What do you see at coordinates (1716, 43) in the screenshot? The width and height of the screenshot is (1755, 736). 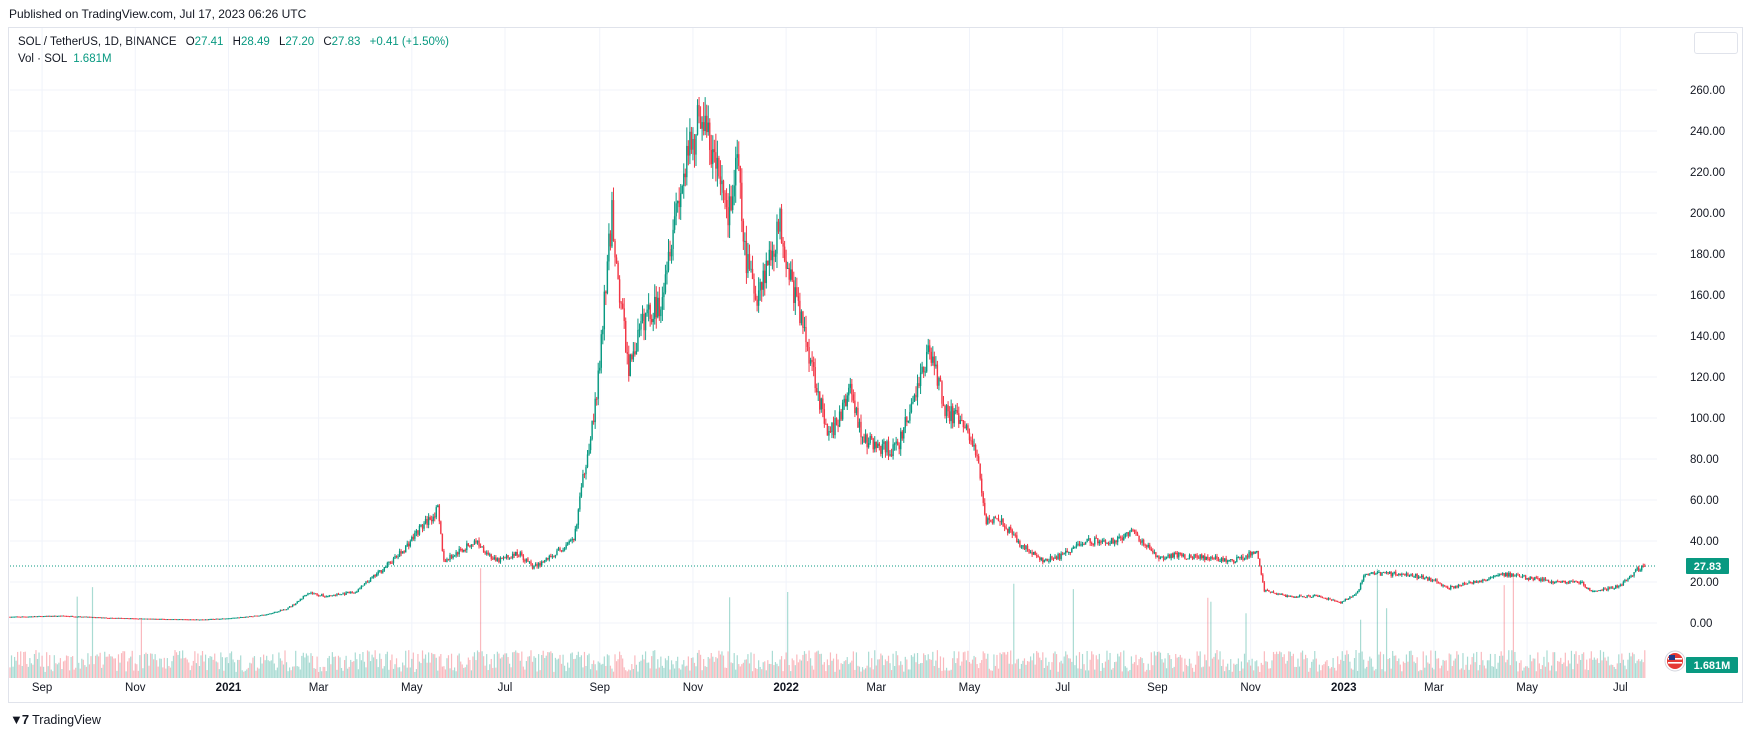 I see `chart-control-box` at bounding box center [1716, 43].